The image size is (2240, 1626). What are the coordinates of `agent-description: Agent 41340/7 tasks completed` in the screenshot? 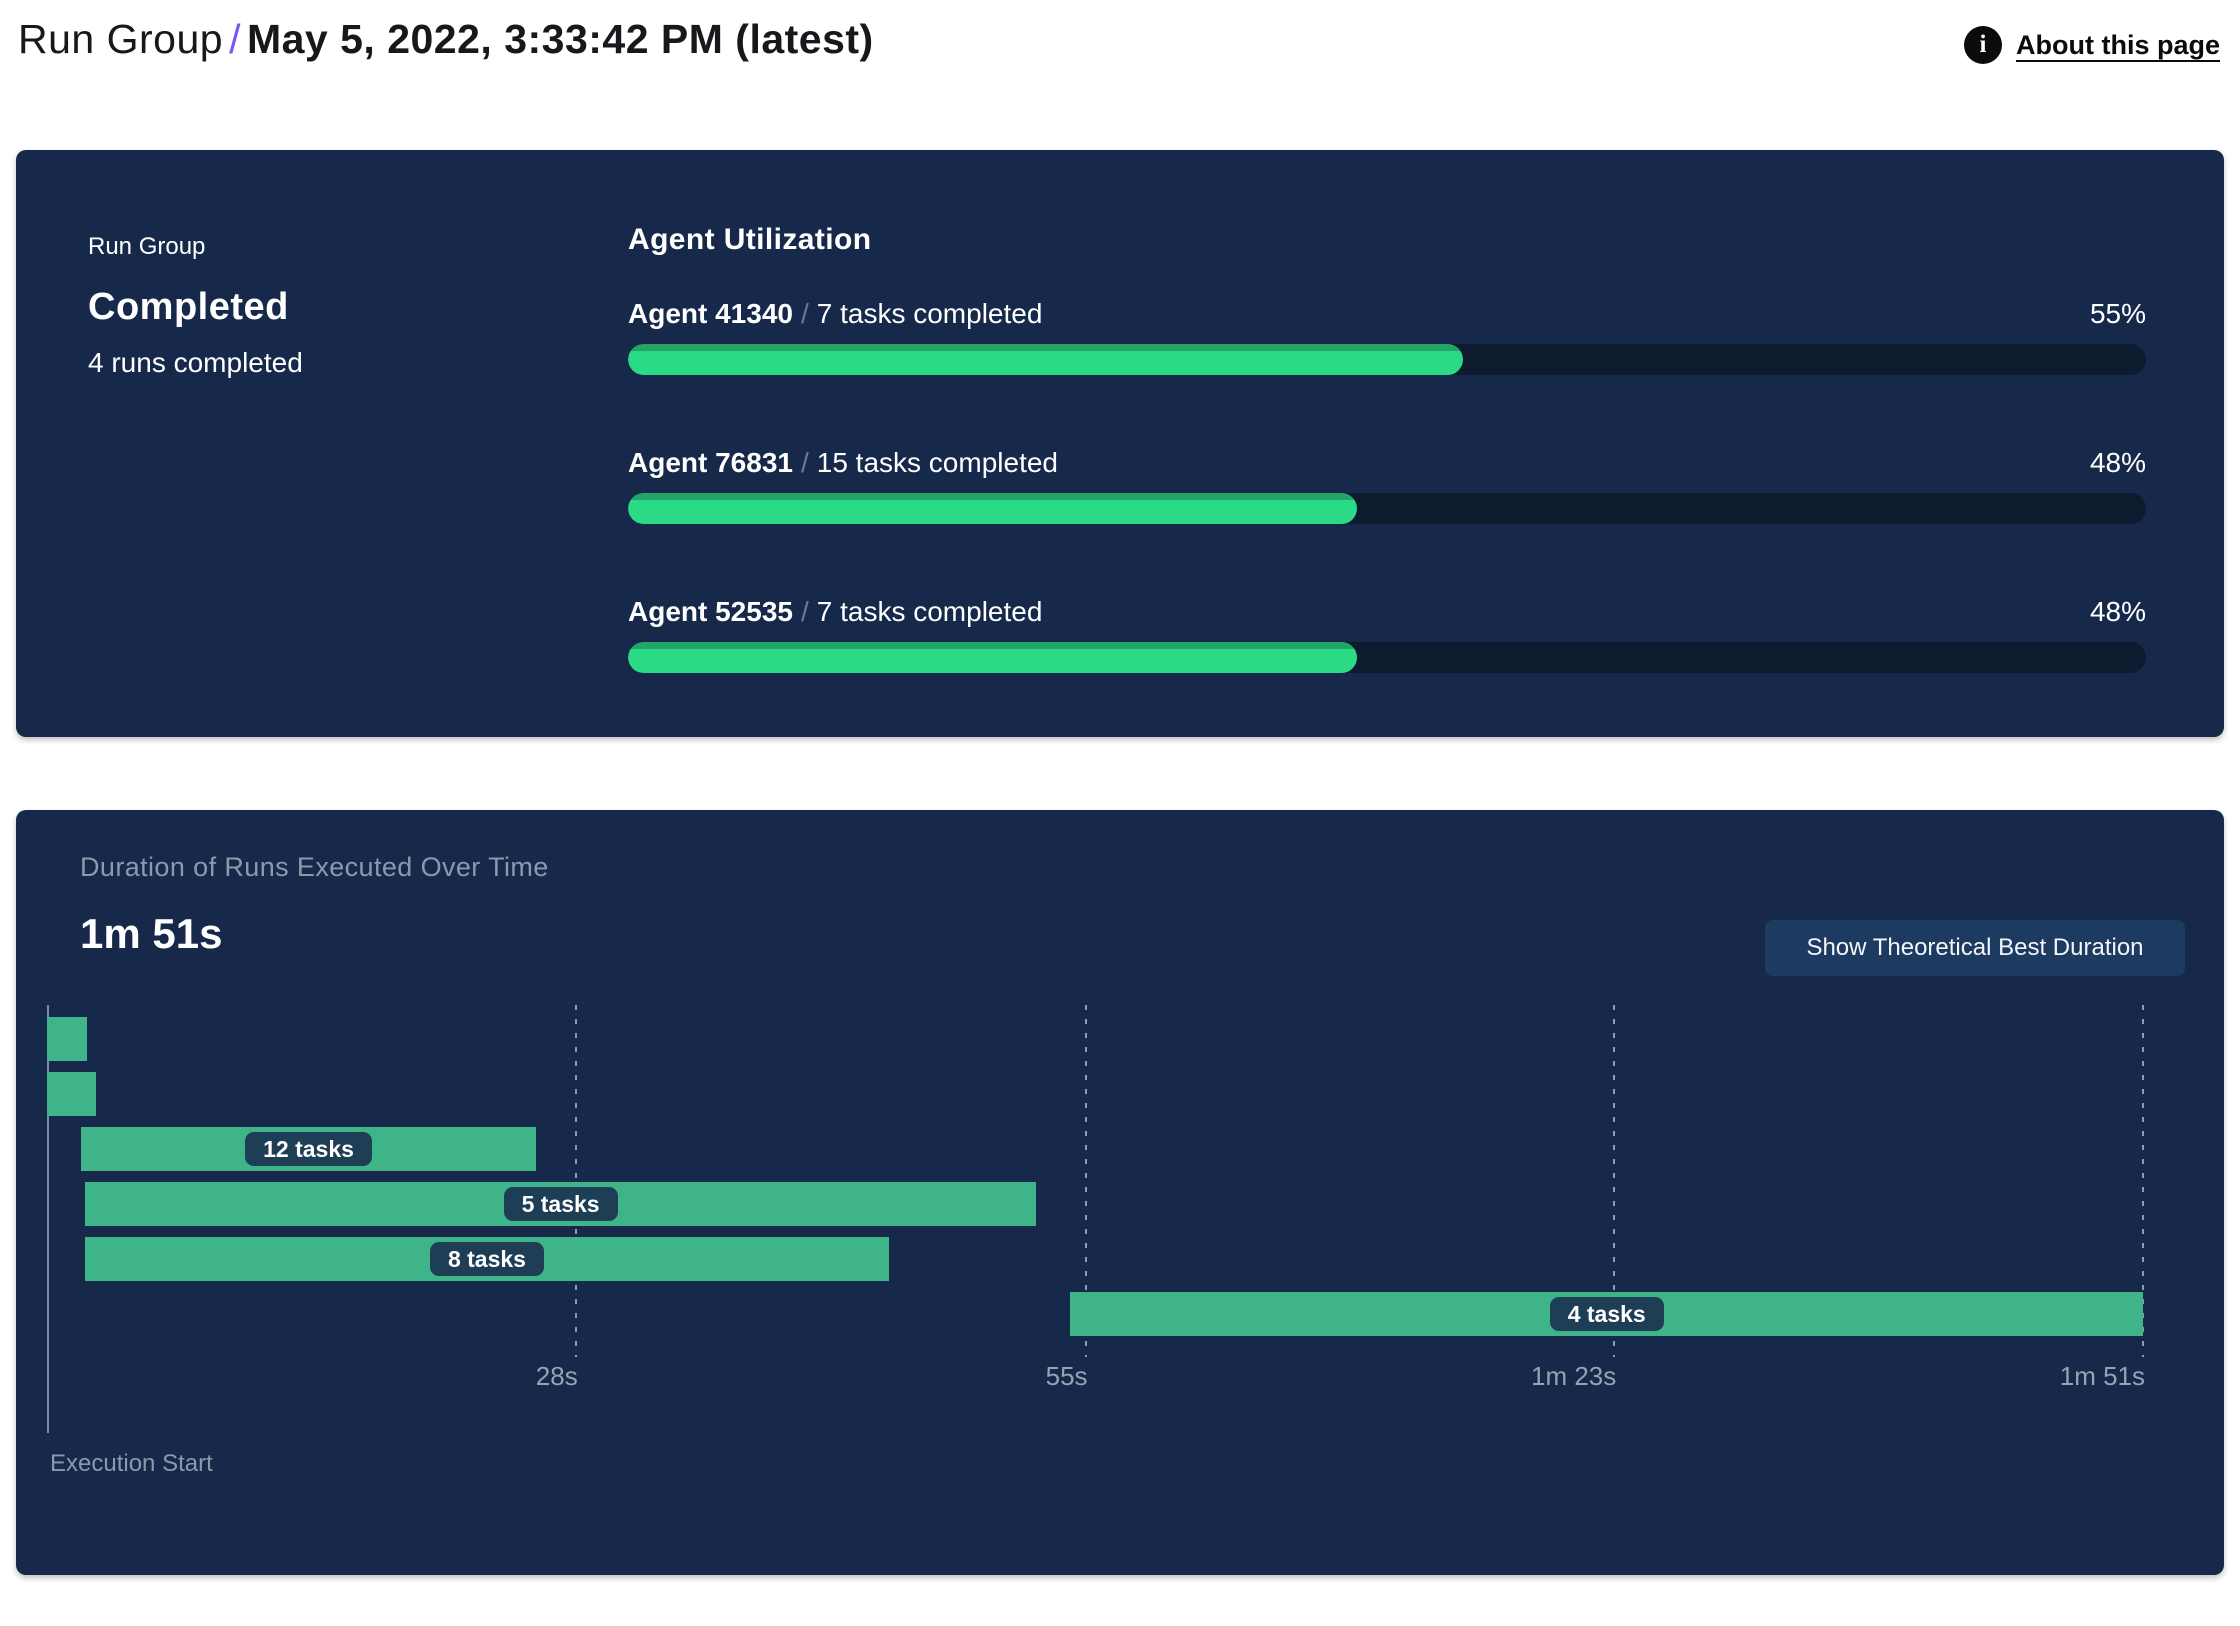 It's located at (835, 314).